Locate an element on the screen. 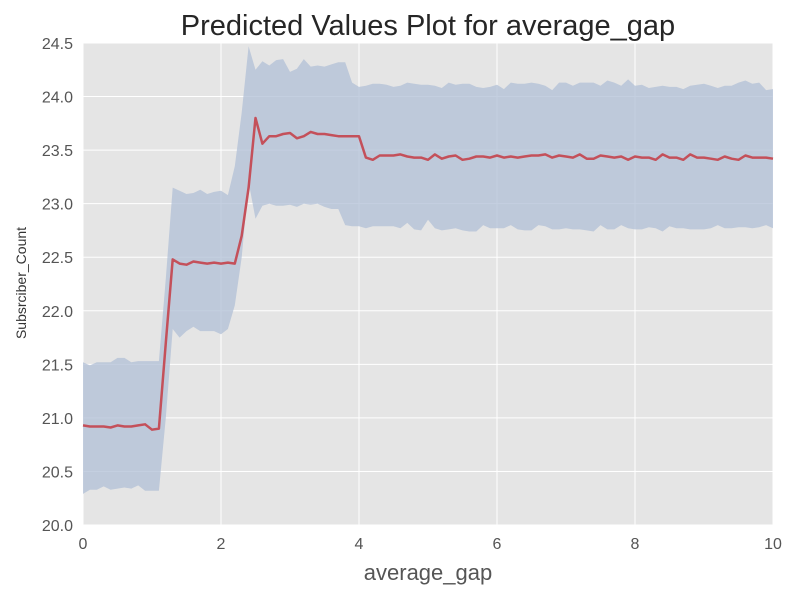  y-tick-label: 24.5 is located at coordinates (57, 44).